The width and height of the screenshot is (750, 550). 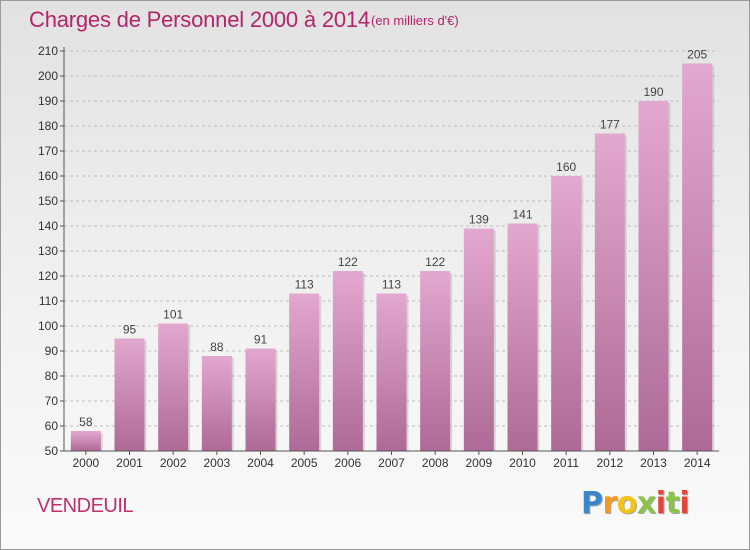 I want to click on y-tick-label: 200, so click(x=48, y=76).